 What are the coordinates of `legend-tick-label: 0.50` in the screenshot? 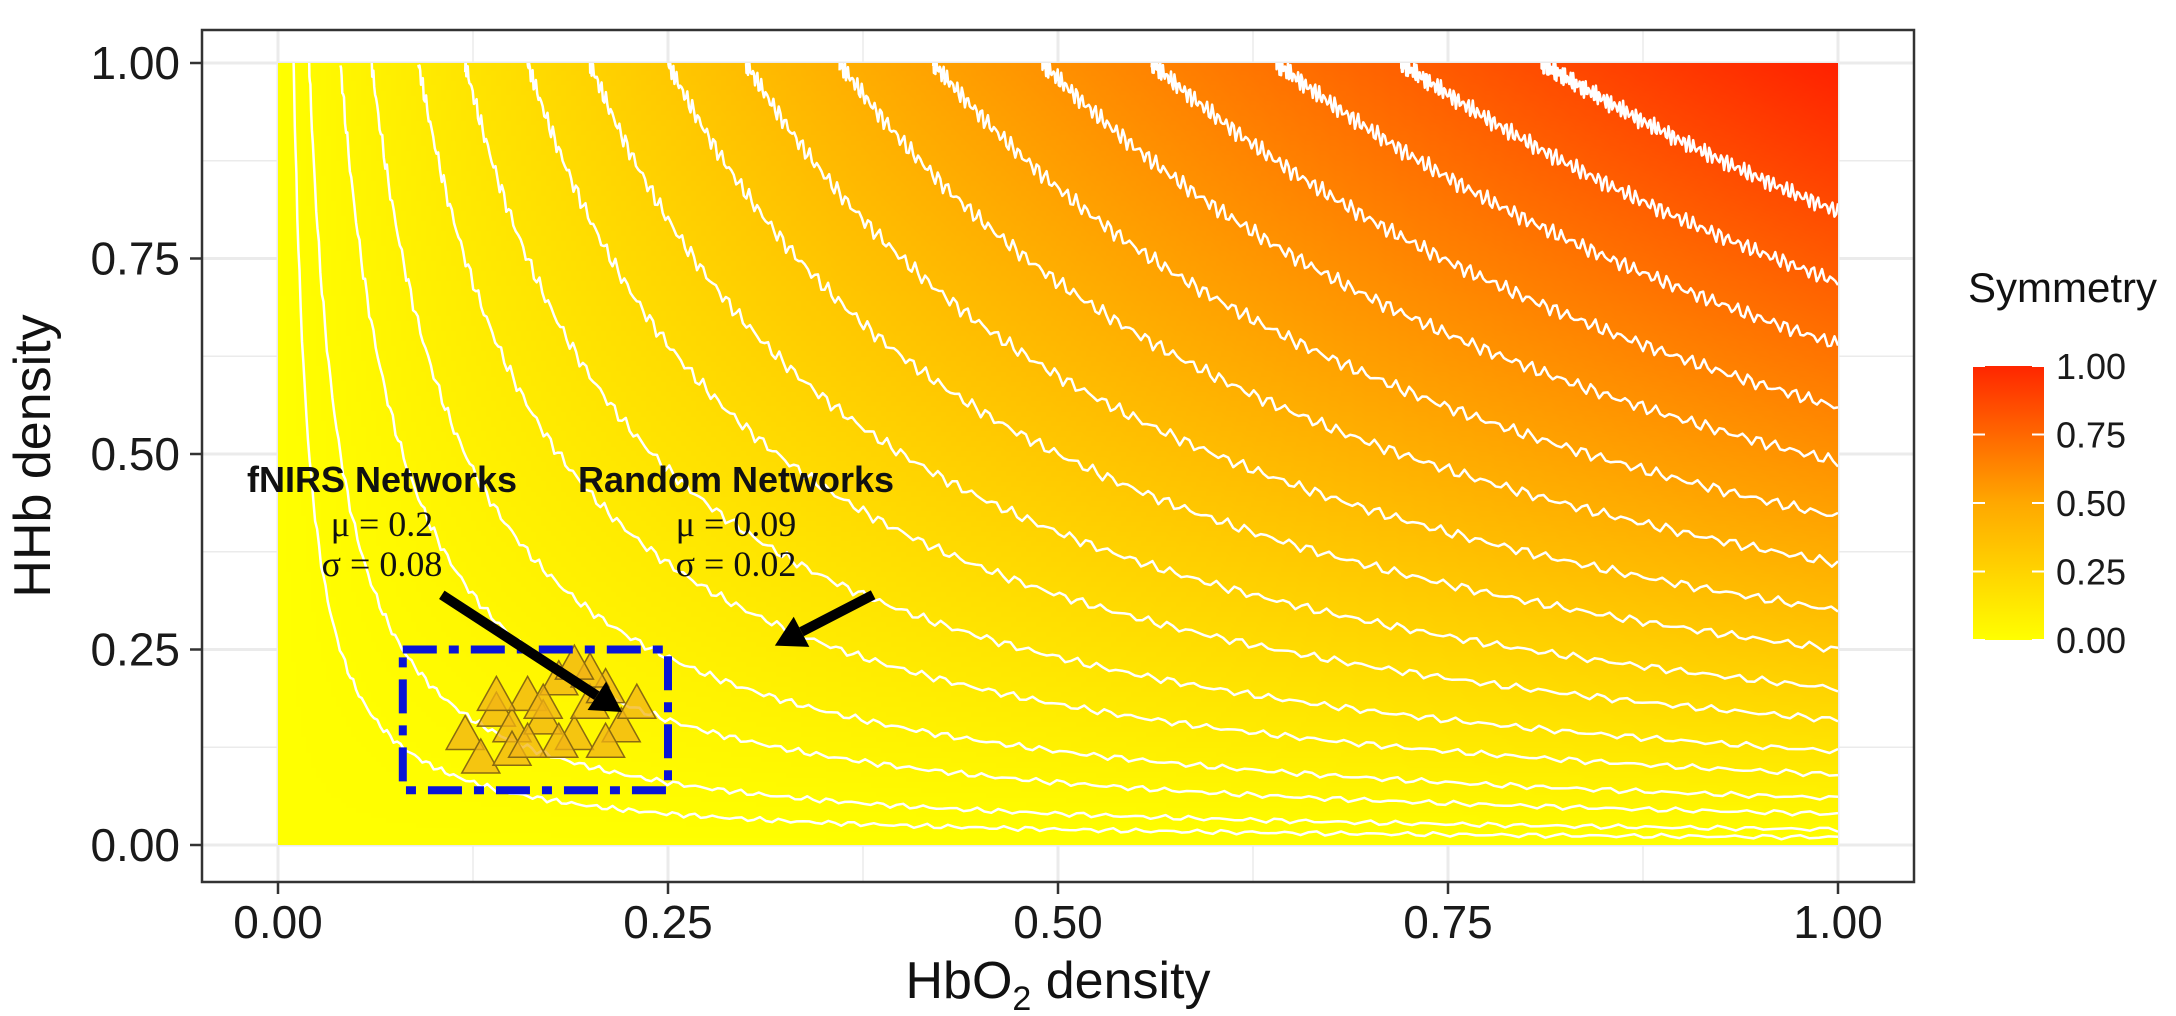 It's located at (2091, 503).